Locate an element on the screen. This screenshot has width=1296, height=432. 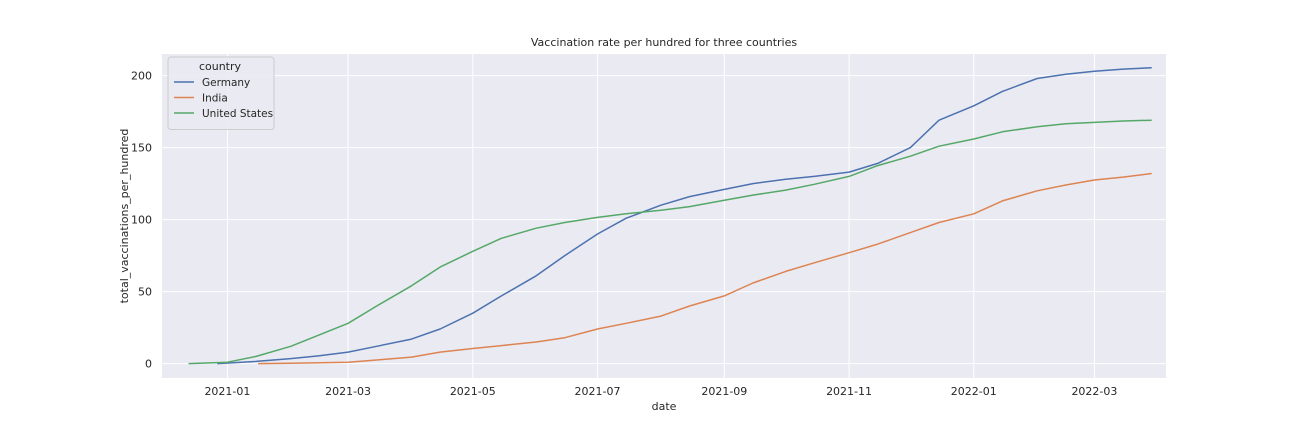
x-tick-label: 2021-09 is located at coordinates (724, 391).